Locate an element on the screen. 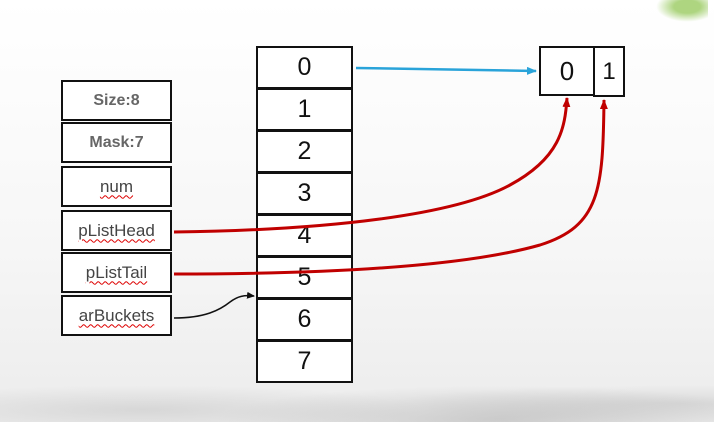 Image resolution: width=714 pixels, height=422 pixels. bucket-3-index: 3 is located at coordinates (304, 193).